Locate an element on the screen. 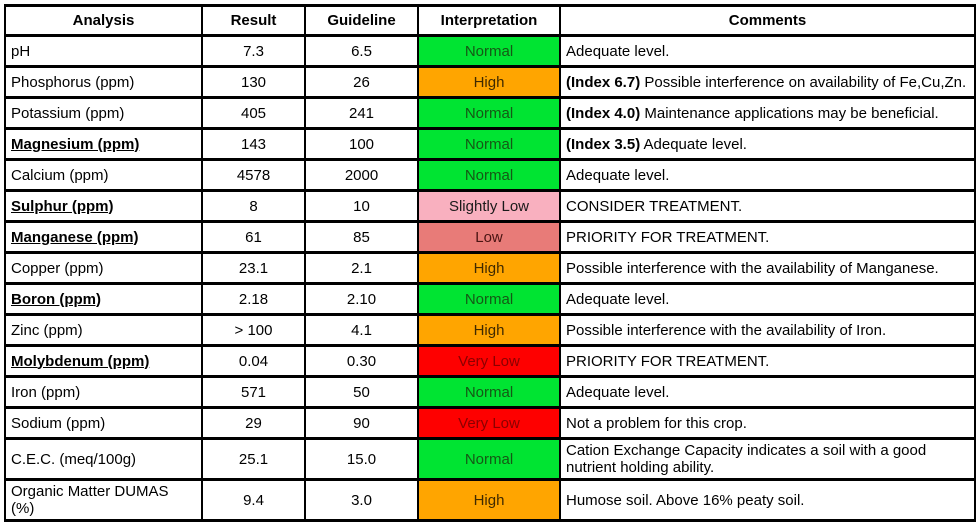 This screenshot has width=980, height=522. analysis-cell: Phosphorus (ppm) is located at coordinates (103, 82).